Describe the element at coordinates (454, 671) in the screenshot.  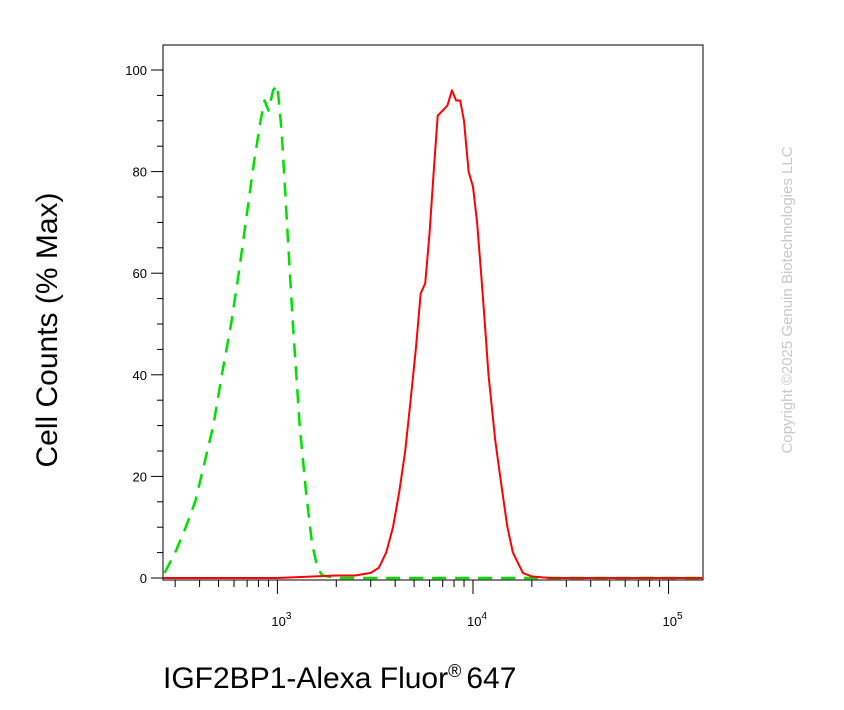
I see `x-axis-label-mark: ®` at that location.